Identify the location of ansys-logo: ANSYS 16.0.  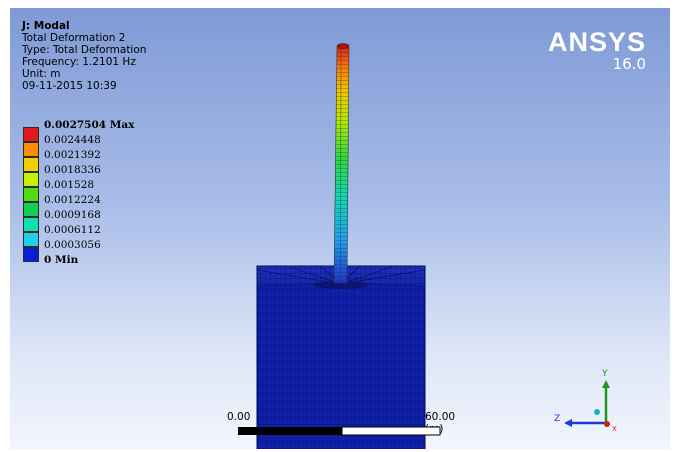
(597, 50).